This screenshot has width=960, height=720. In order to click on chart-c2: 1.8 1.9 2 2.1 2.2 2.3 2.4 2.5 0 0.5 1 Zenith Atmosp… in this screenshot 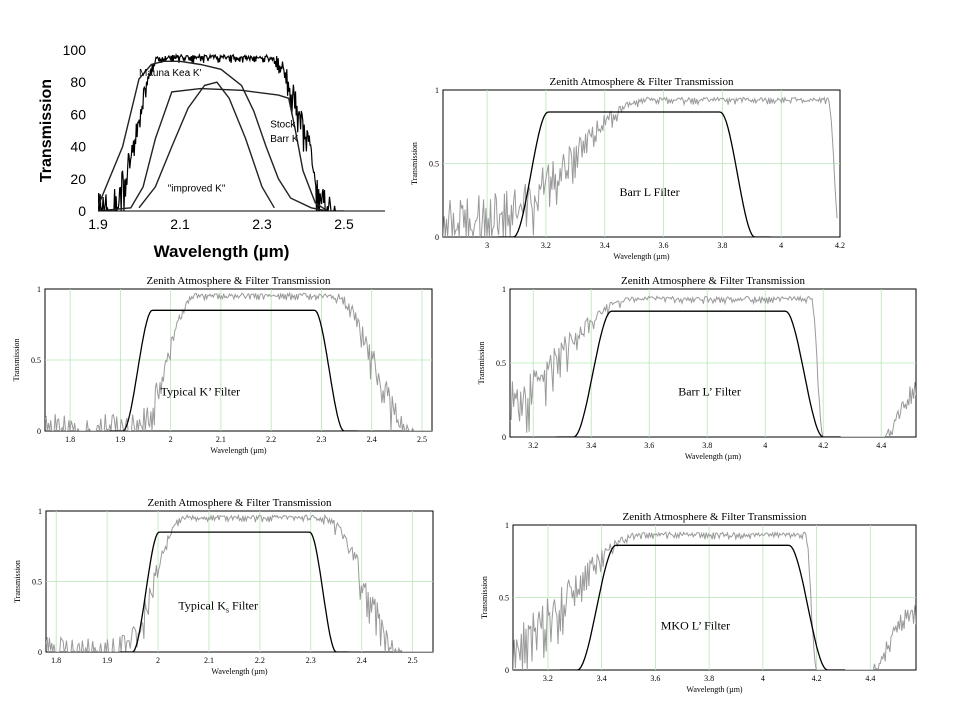, I will do `click(222, 365)`.